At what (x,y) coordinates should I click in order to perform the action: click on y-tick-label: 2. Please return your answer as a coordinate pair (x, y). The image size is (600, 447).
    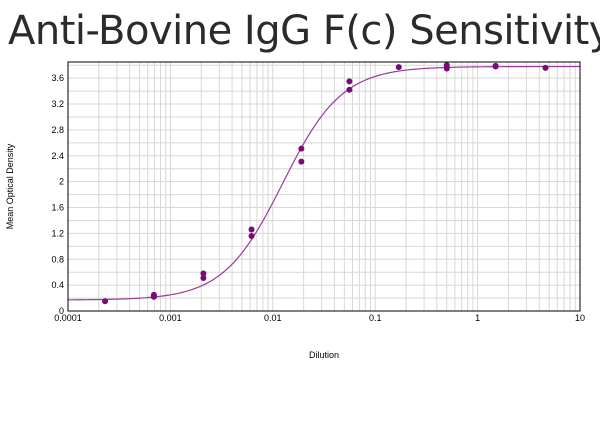
    Looking at the image, I should click on (61, 182).